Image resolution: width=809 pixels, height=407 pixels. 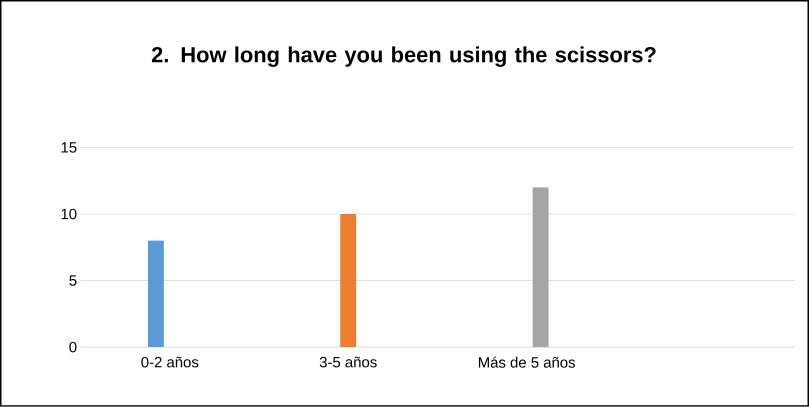 I want to click on x-tick-label: 0-2 años, so click(x=169, y=362).